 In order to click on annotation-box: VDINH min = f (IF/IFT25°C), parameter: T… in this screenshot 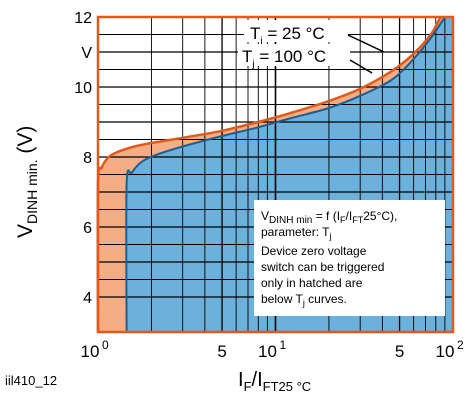, I will do `click(349, 258)`.